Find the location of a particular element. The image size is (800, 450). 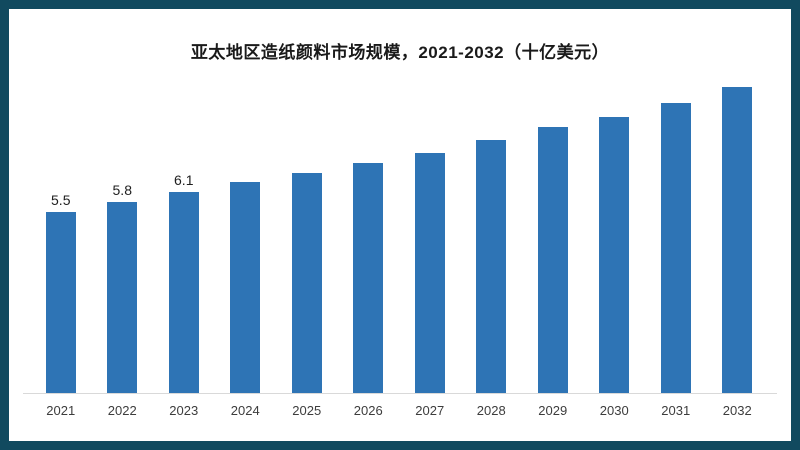

bar-value-label: 5.8 is located at coordinates (122, 190).